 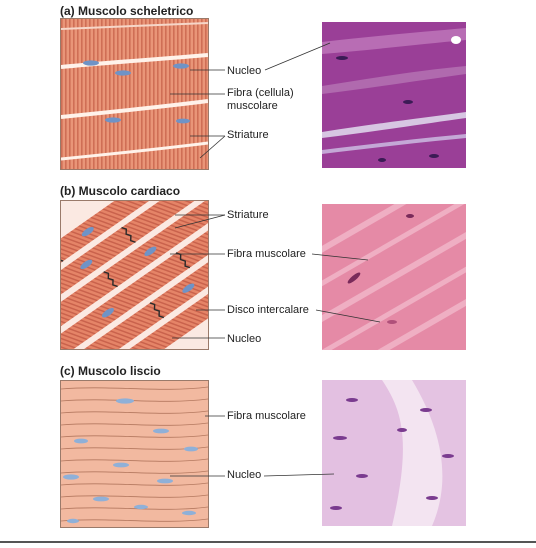 I want to click on label-a-nucleus: Nucleo, so click(x=244, y=71).